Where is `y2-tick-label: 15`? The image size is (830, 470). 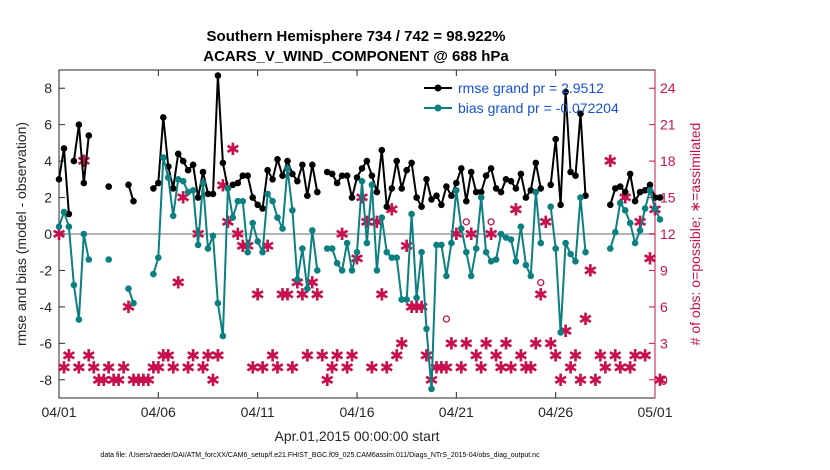
y2-tick-label: 15 is located at coordinates (668, 198).